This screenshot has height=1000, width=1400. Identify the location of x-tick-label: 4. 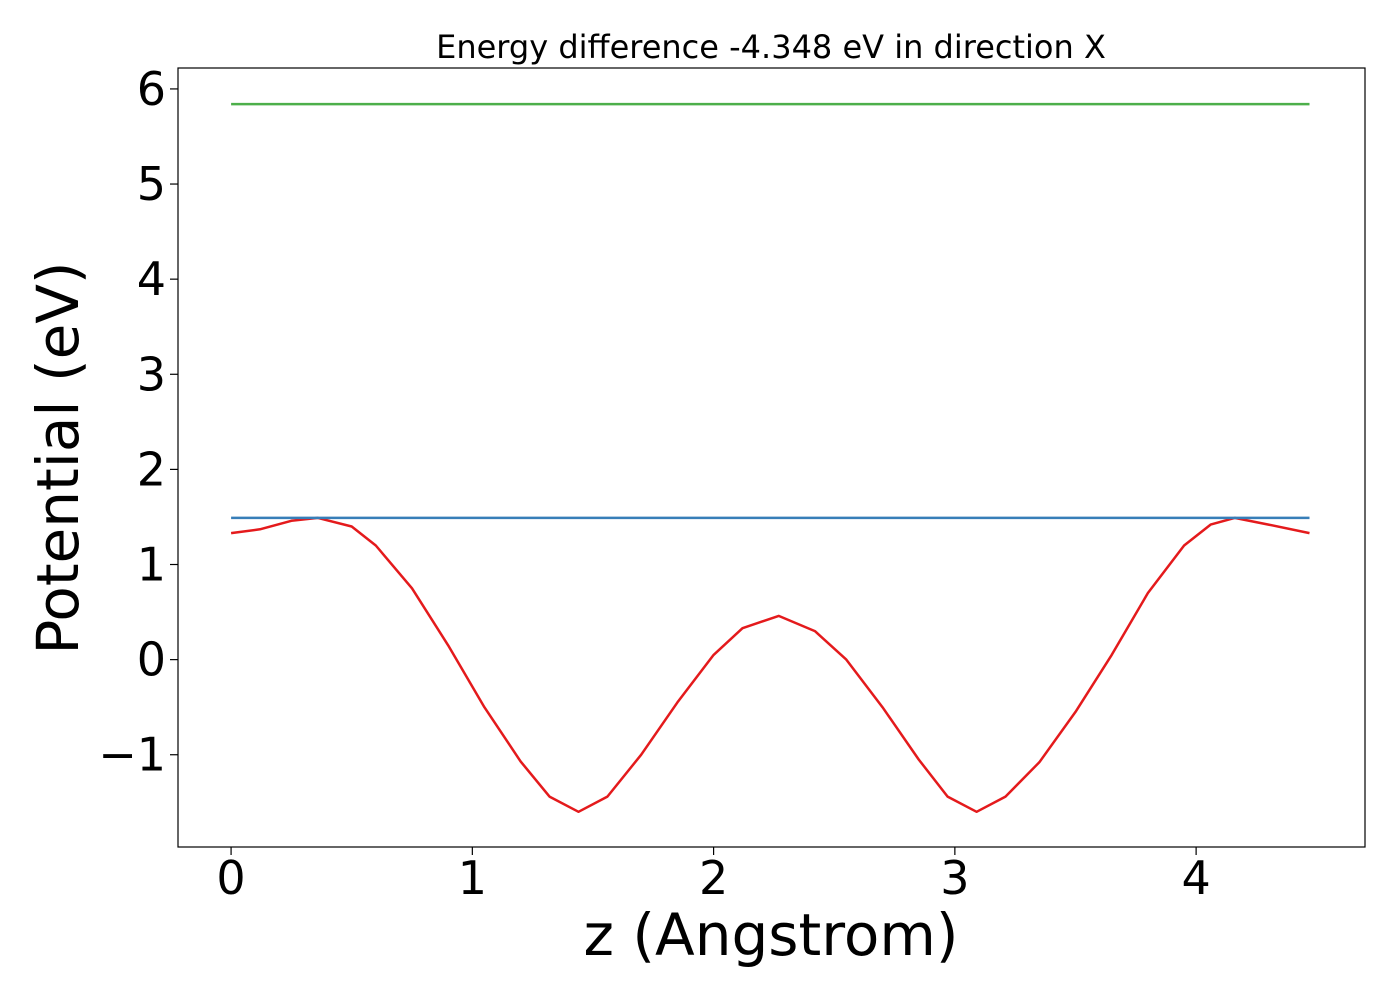
(1195, 878).